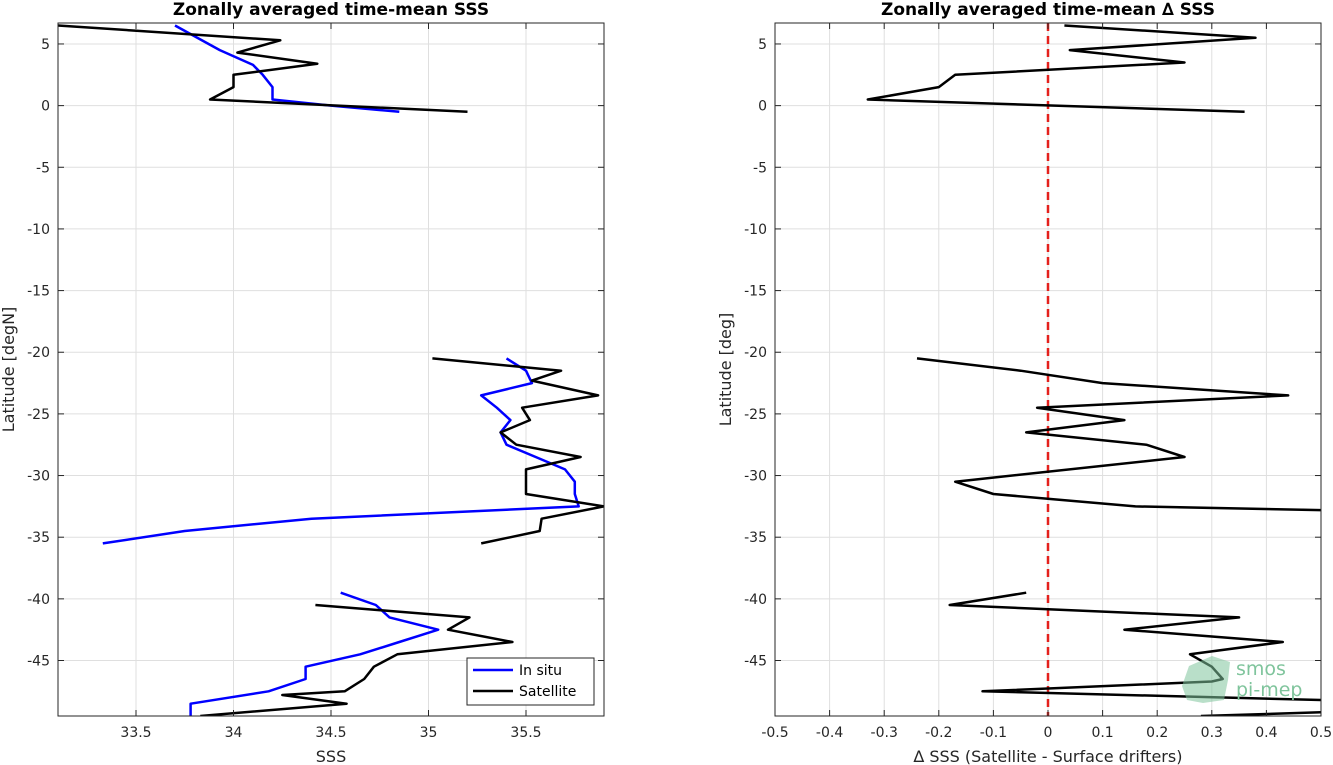  I want to click on x-tick-label: -0.5, so click(774, 733).